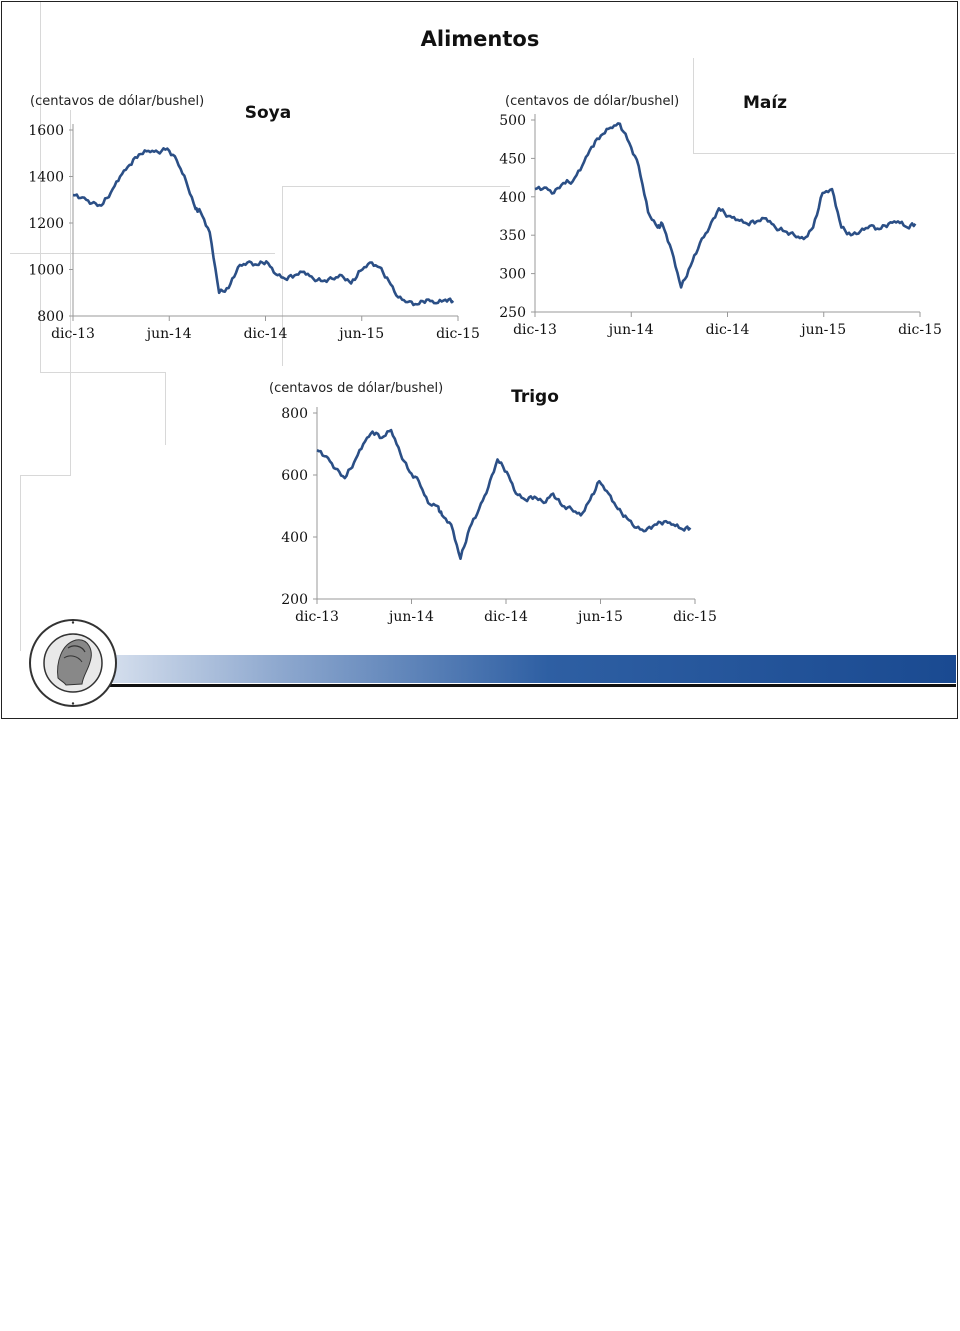 Image resolution: width=960 pixels, height=1331 pixels. What do you see at coordinates (46, 224) in the screenshot?
I see `y-tick-label: 1200` at bounding box center [46, 224].